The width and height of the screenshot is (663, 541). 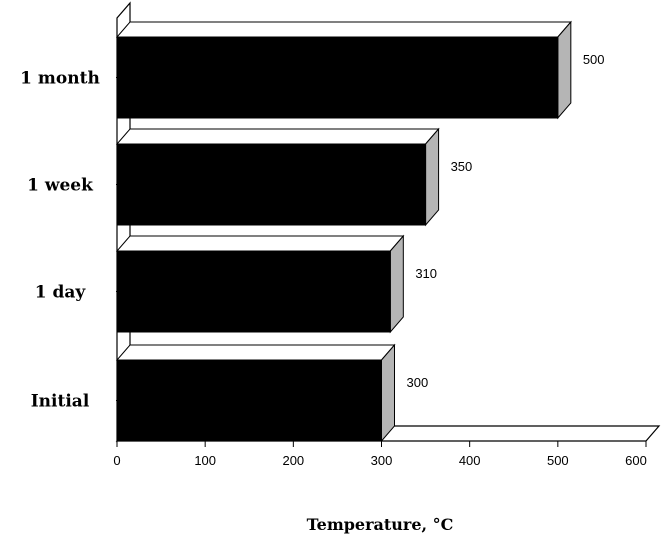 What do you see at coordinates (60, 186) in the screenshot?
I see `category-label: 1 week` at bounding box center [60, 186].